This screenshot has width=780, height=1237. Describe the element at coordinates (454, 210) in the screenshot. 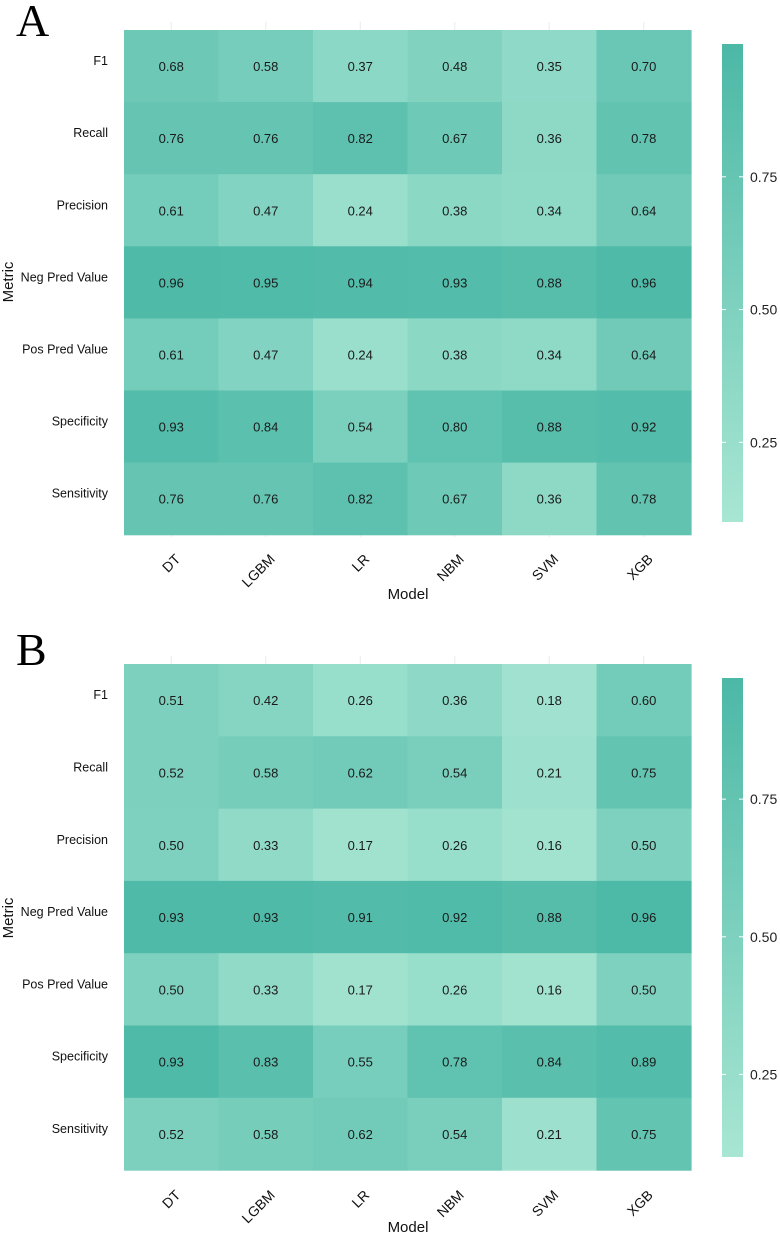

I see `cell-value-label: 0.38` at that location.